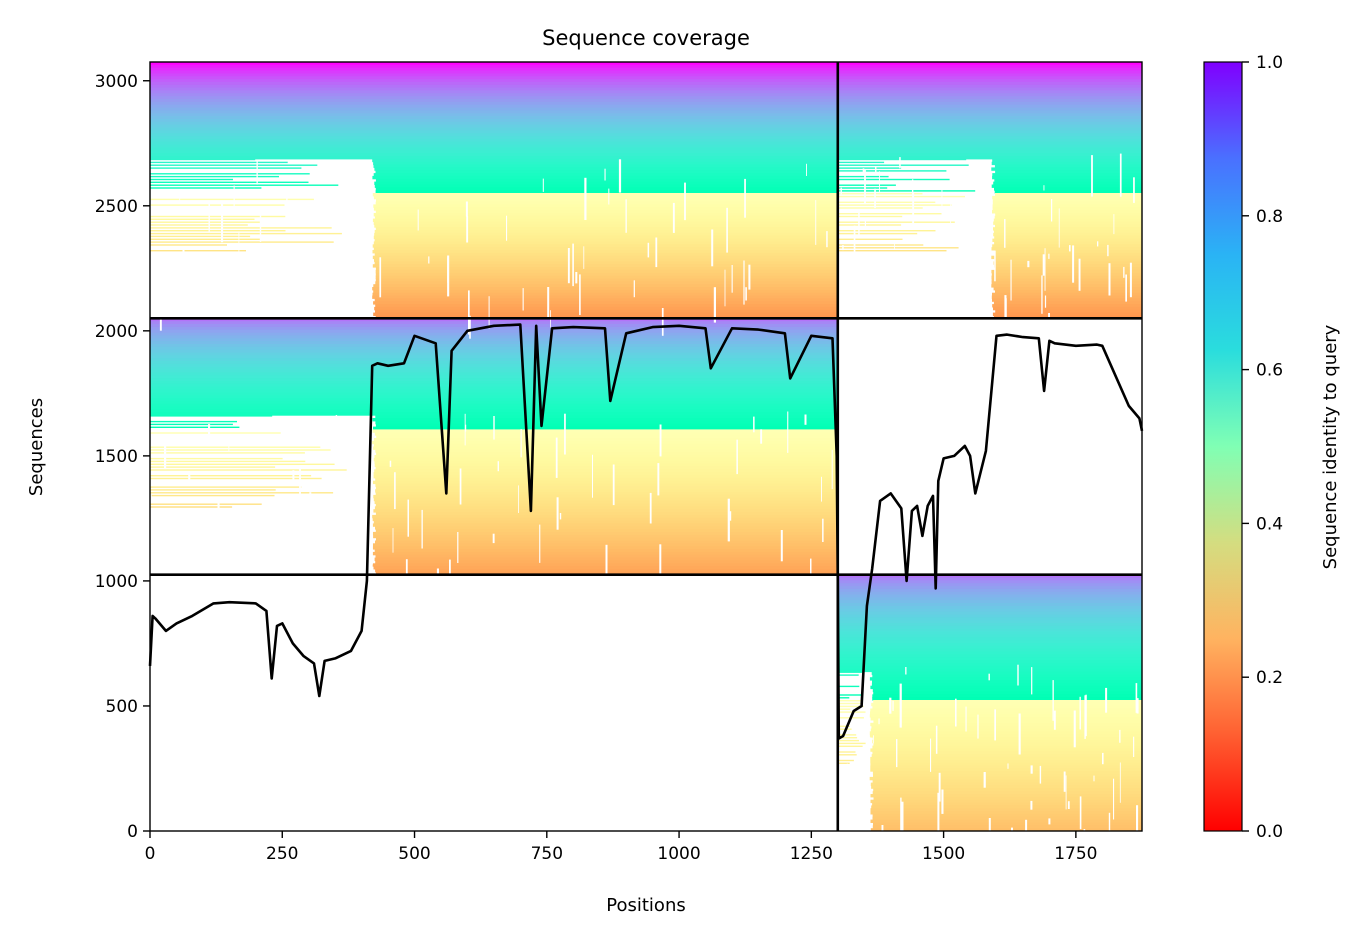  Describe the element at coordinates (116, 82) in the screenshot. I see `y-tick-label: 3000` at that location.